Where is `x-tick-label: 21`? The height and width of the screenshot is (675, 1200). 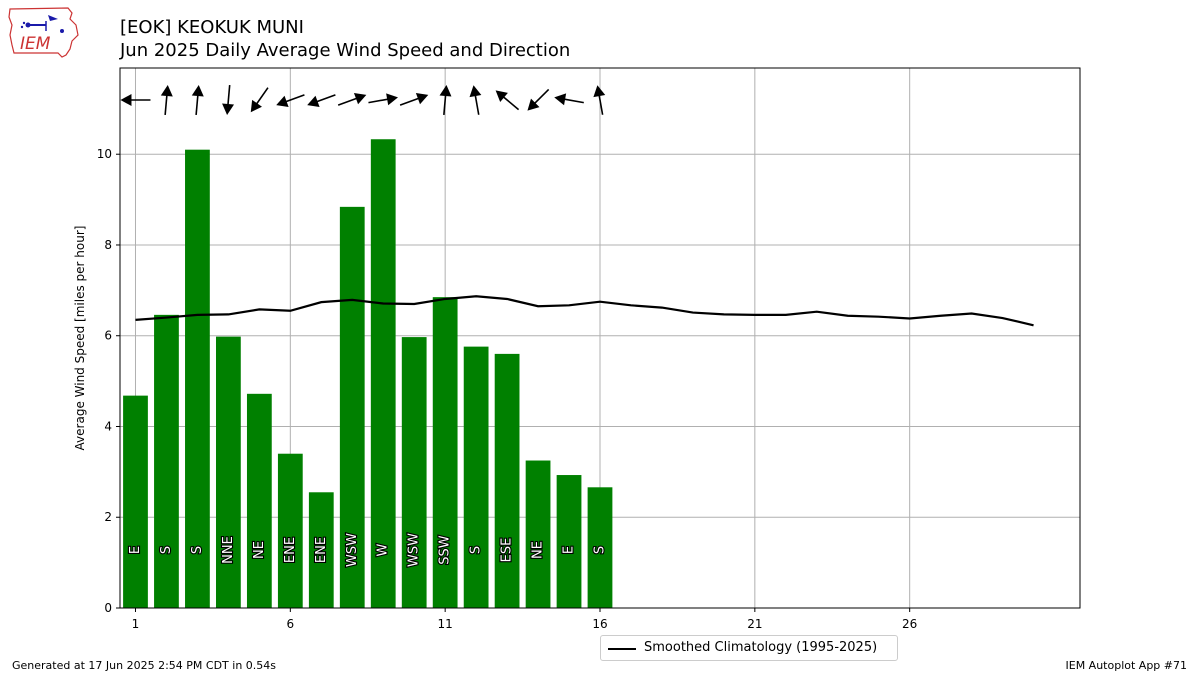
x-tick-label: 21 is located at coordinates (754, 624).